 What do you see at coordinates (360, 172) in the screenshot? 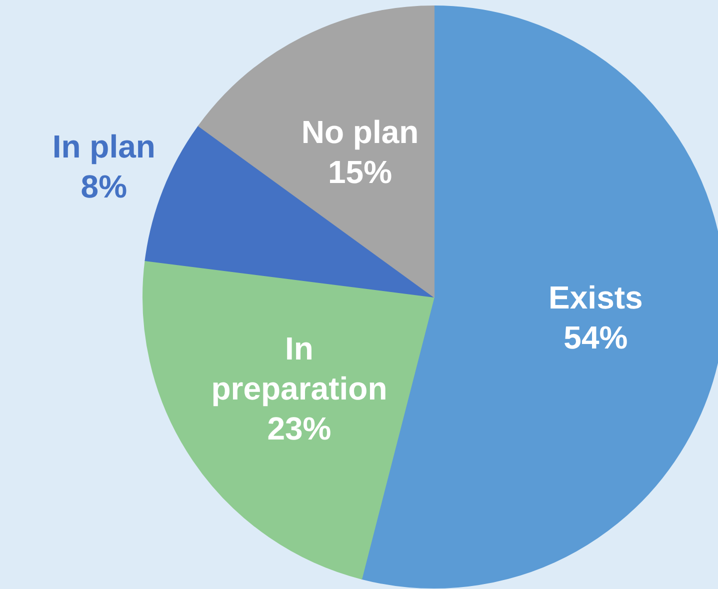
I see `data-label: 15%` at bounding box center [360, 172].